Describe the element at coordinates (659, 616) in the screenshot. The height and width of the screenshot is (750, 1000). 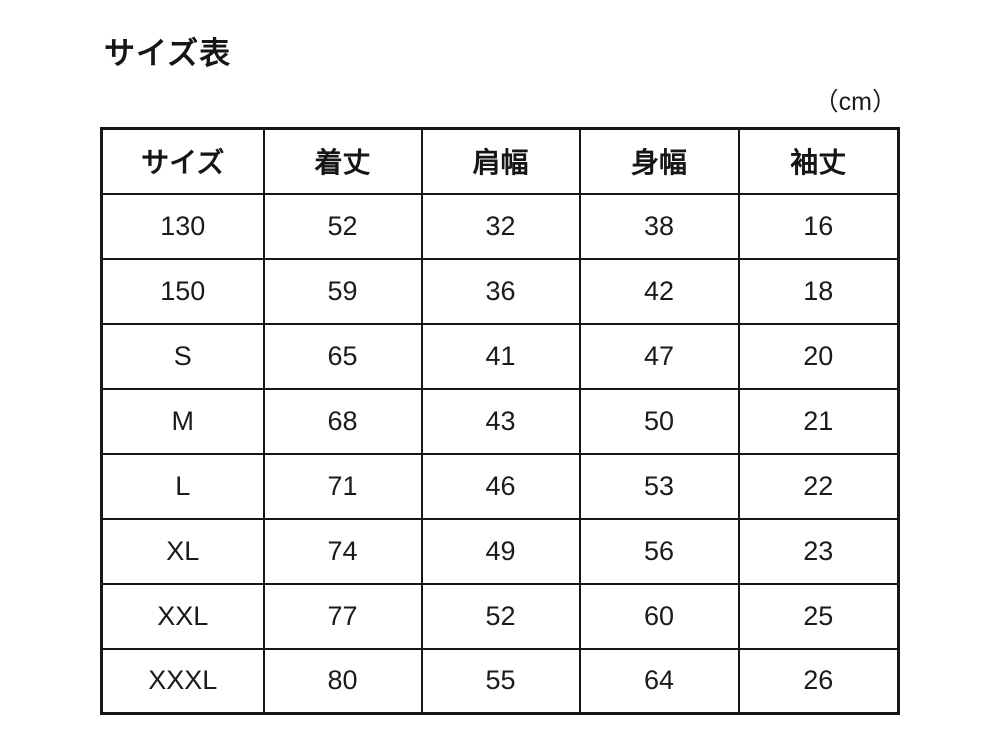
I see `value-cell: 60` at that location.